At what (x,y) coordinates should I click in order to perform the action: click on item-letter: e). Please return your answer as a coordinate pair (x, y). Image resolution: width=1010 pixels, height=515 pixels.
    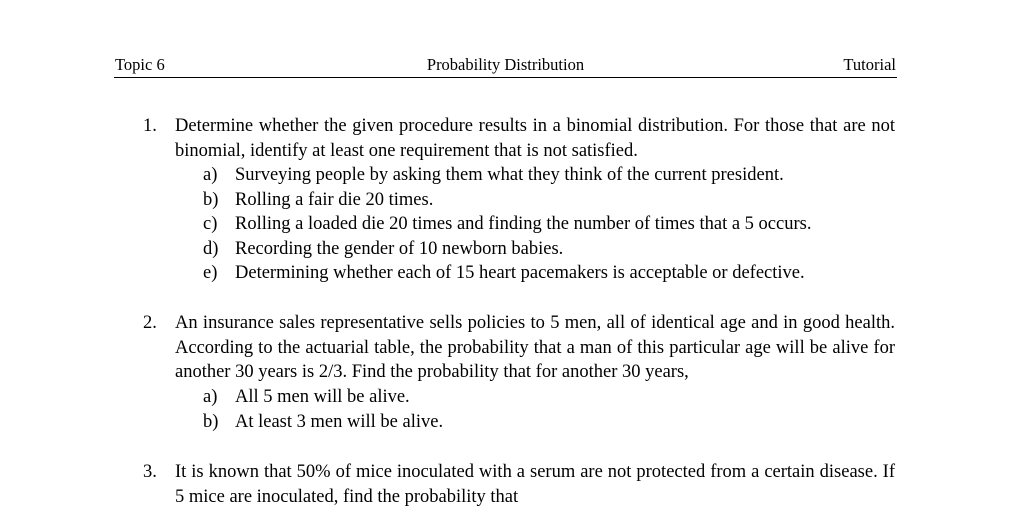
    Looking at the image, I should click on (210, 273).